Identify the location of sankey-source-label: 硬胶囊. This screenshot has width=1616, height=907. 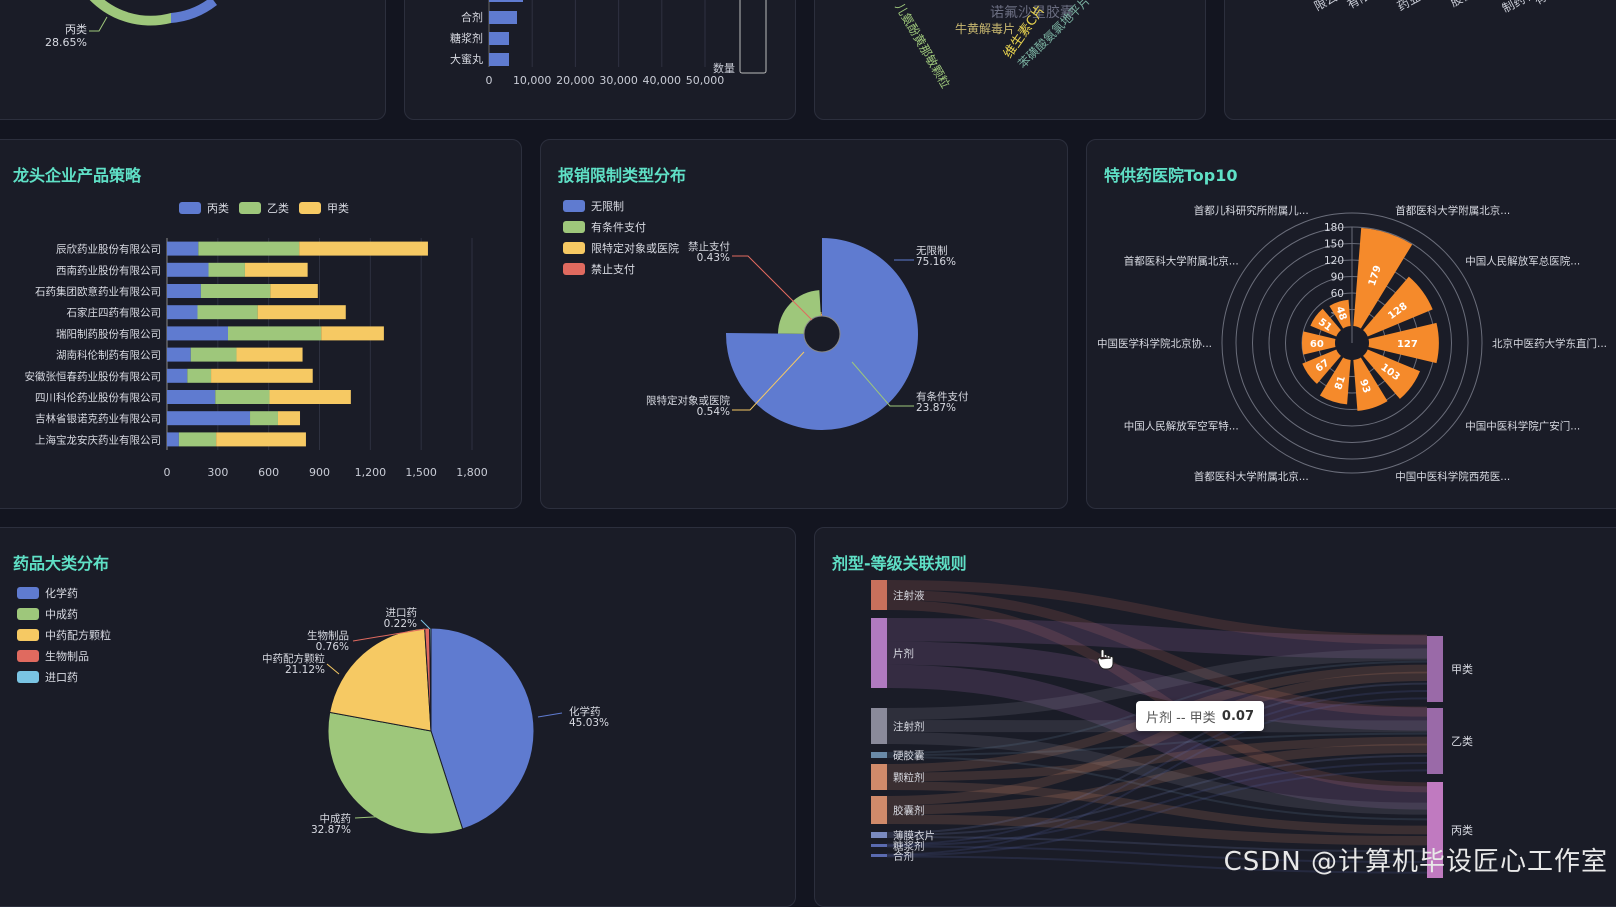
(909, 755).